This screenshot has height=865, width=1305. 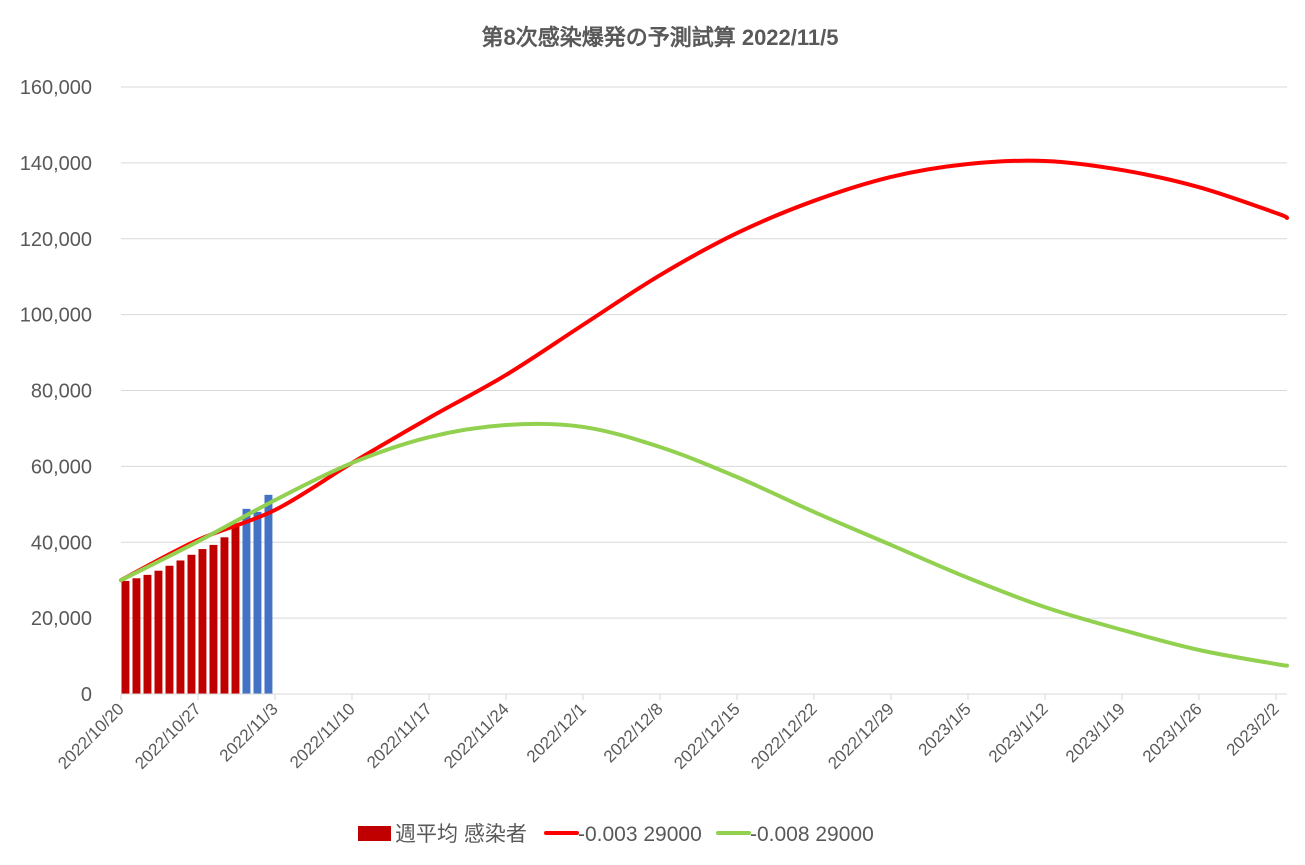 I want to click on x-tick-label: 2023/1/19, so click(x=1095, y=732).